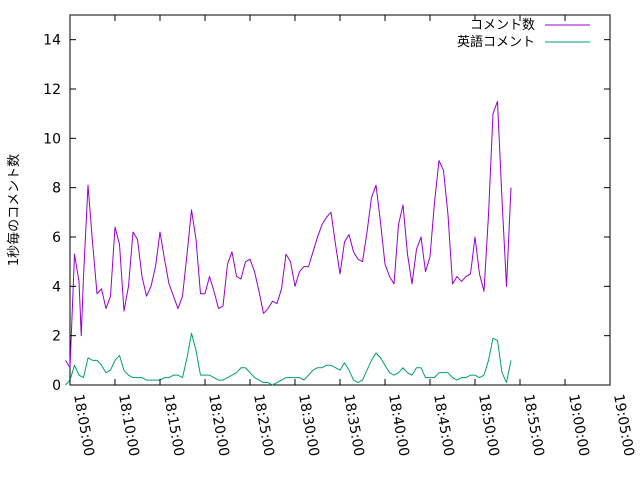  Describe the element at coordinates (56, 287) in the screenshot. I see `y-tick-label: 4` at that location.